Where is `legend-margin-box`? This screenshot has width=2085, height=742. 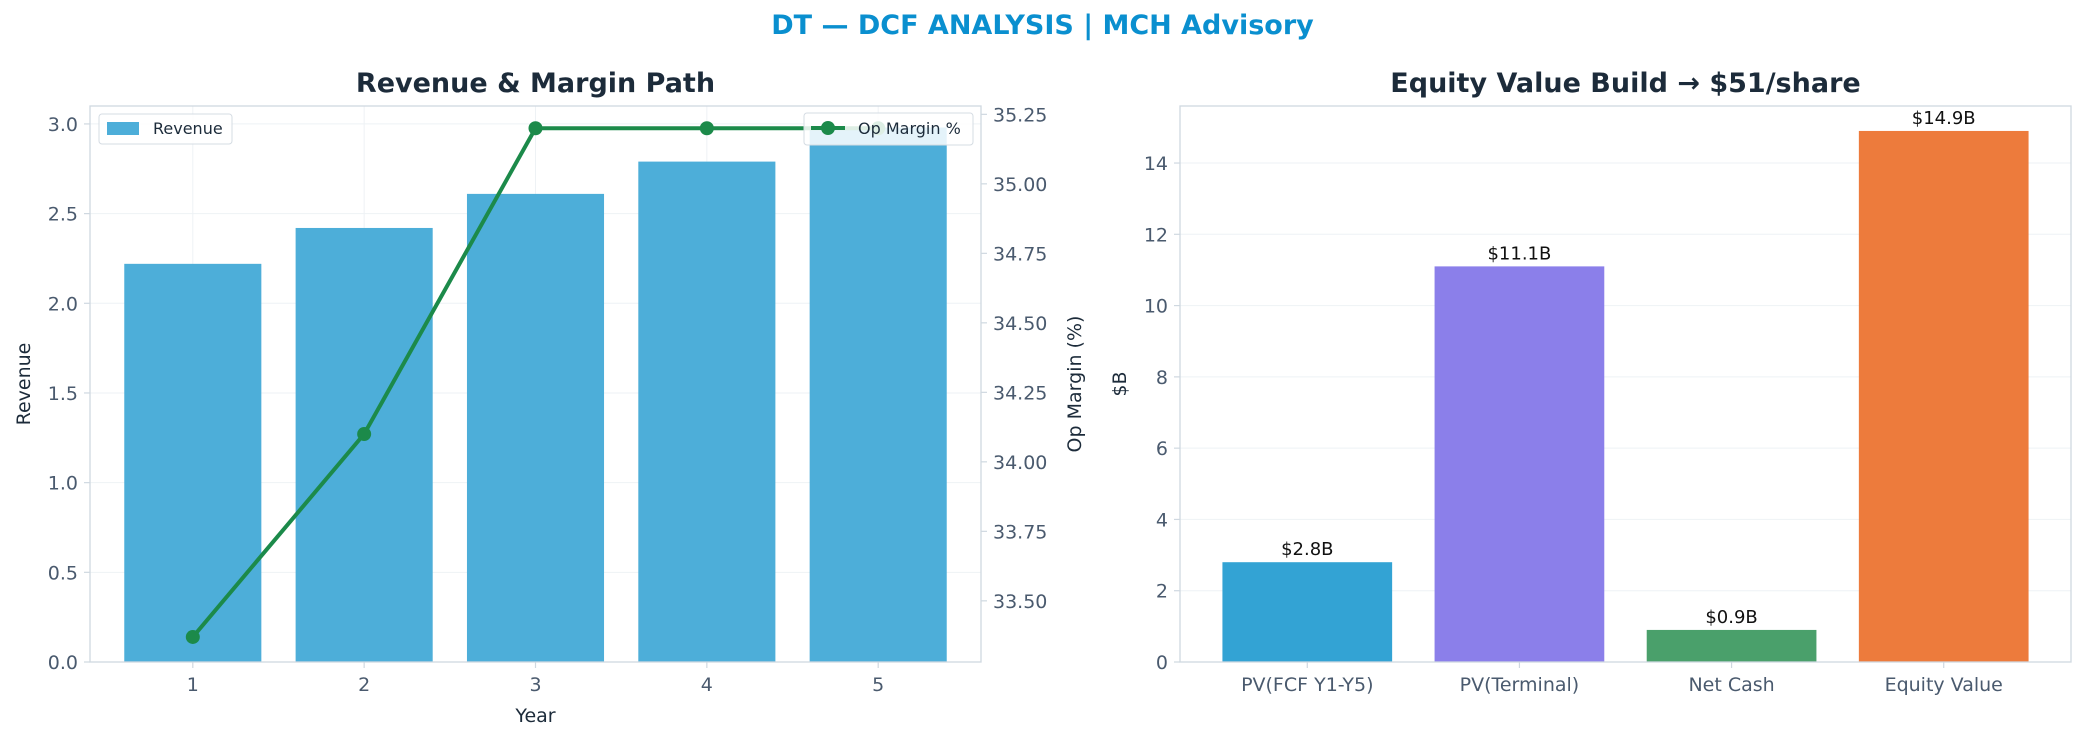
legend-margin-box is located at coordinates (888, 129).